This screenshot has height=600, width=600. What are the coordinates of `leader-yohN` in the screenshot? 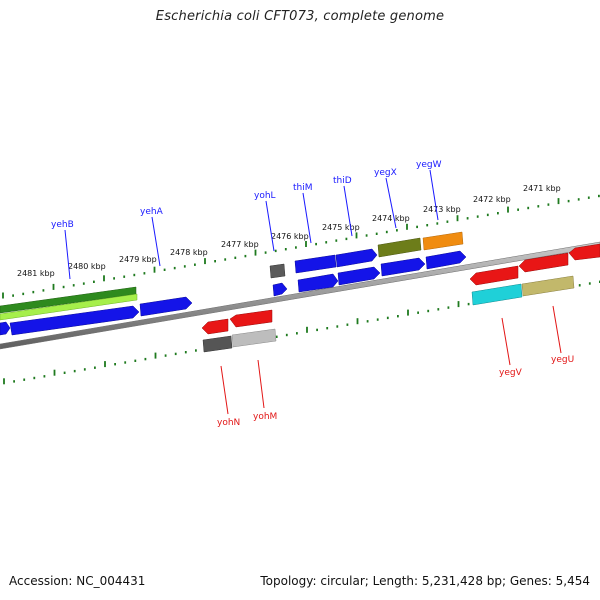 It's located at (224, 390).